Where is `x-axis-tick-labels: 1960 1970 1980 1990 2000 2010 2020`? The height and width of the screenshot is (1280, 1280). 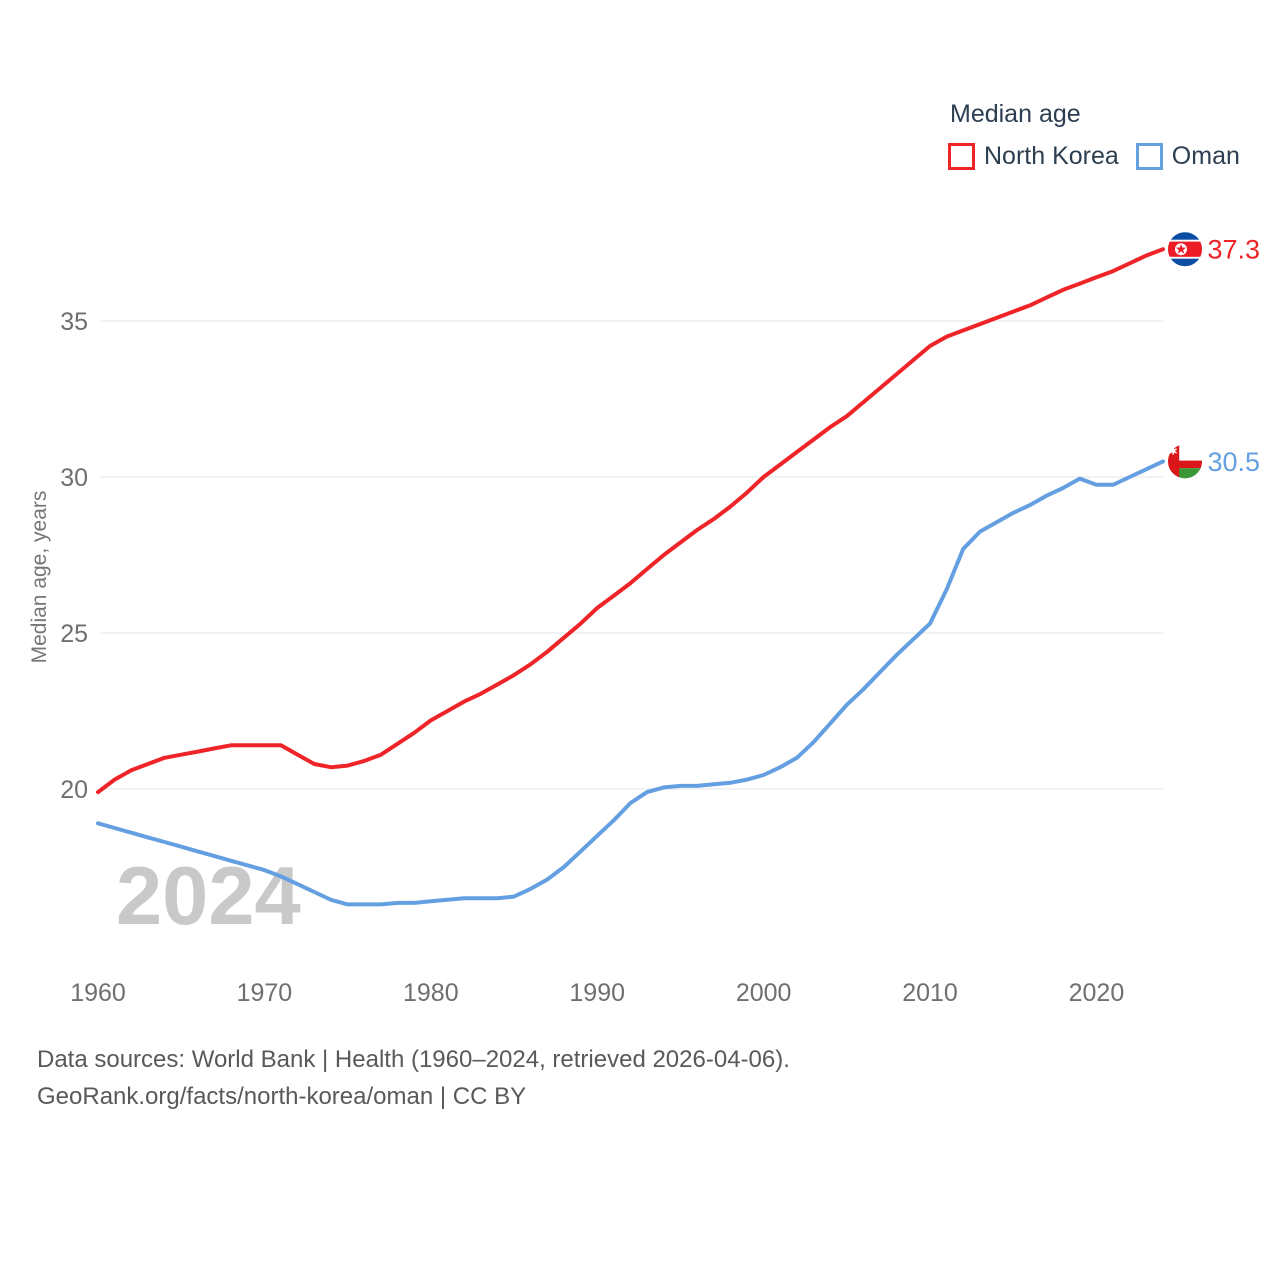 x-axis-tick-labels: 1960 1970 1980 1990 2000 2010 2020 is located at coordinates (597, 993).